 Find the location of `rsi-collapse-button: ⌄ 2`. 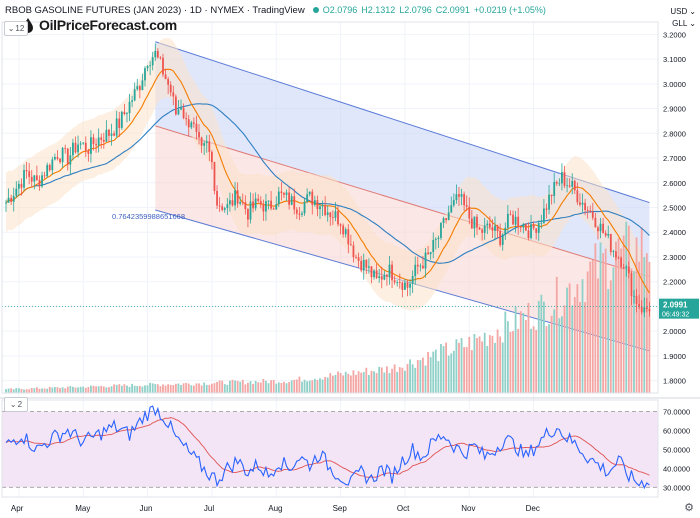

rsi-collapse-button: ⌄ 2 is located at coordinates (16, 404).